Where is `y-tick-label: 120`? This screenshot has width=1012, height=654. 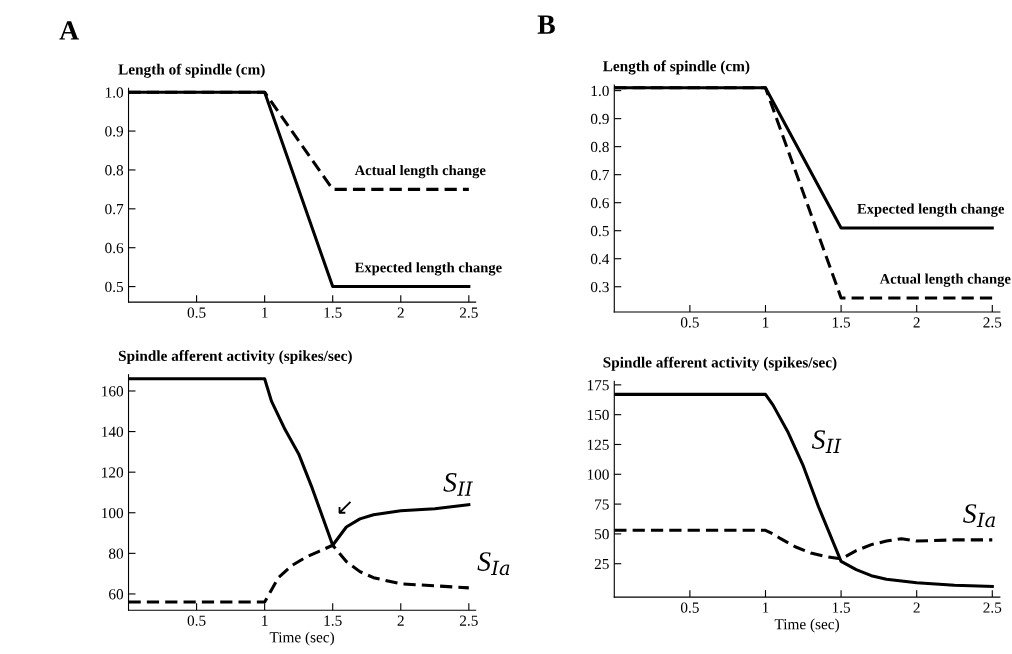 y-tick-label: 120 is located at coordinates (113, 472).